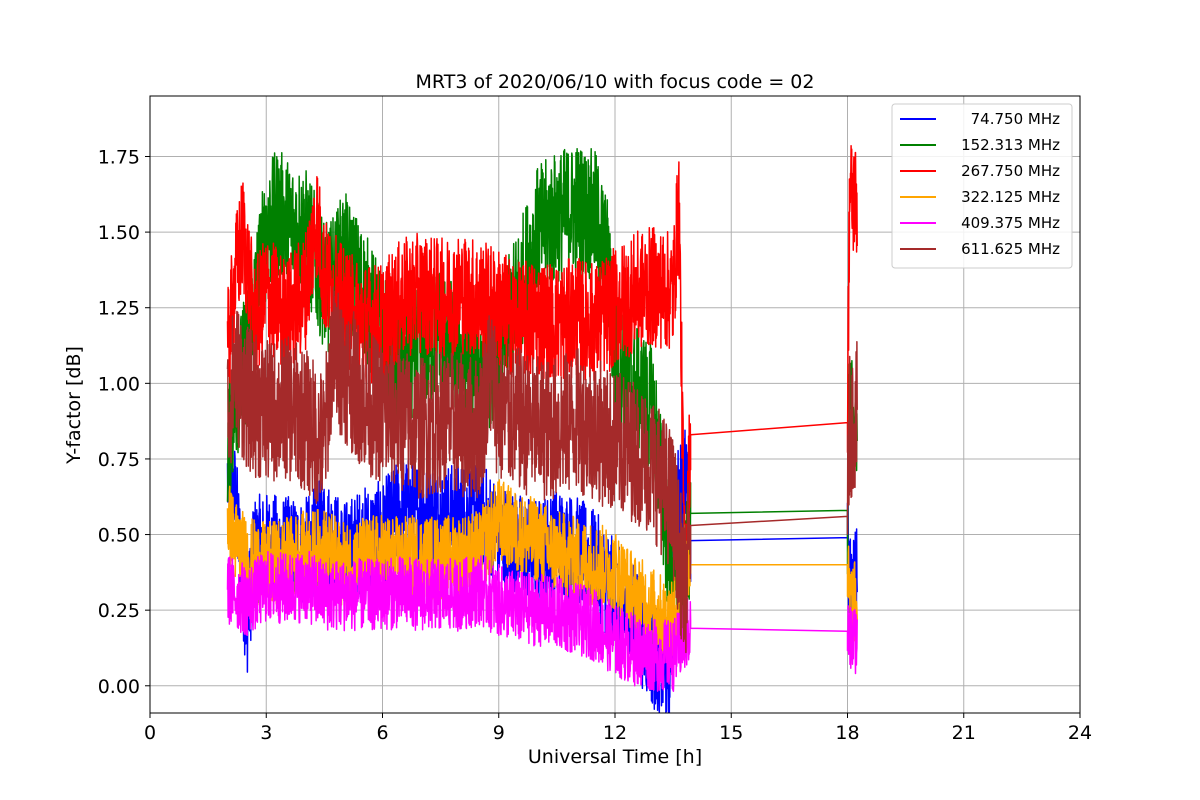 The width and height of the screenshot is (1200, 800). What do you see at coordinates (615, 82) in the screenshot?
I see `chart-title: MRT3 of 2020/06/10 with focus code = 02` at bounding box center [615, 82].